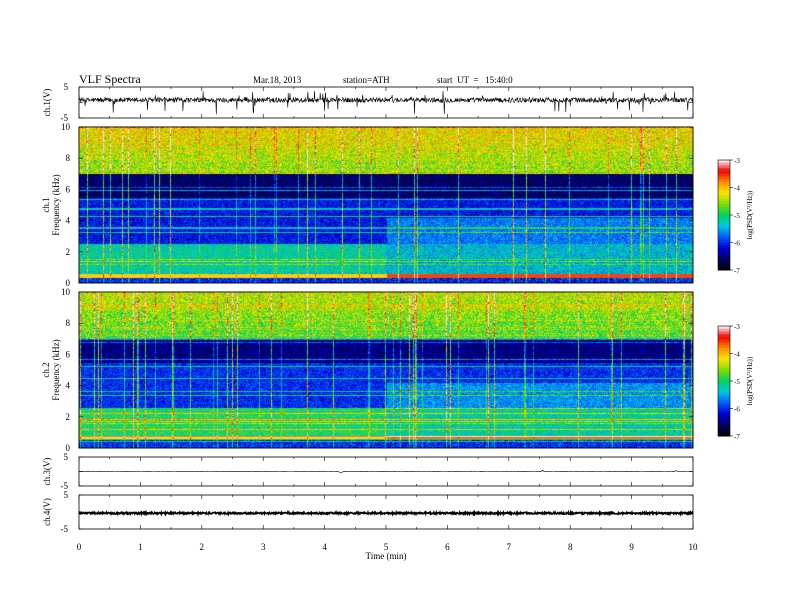  Describe the element at coordinates (694, 547) in the screenshot. I see `x-tick-label: 10` at that location.